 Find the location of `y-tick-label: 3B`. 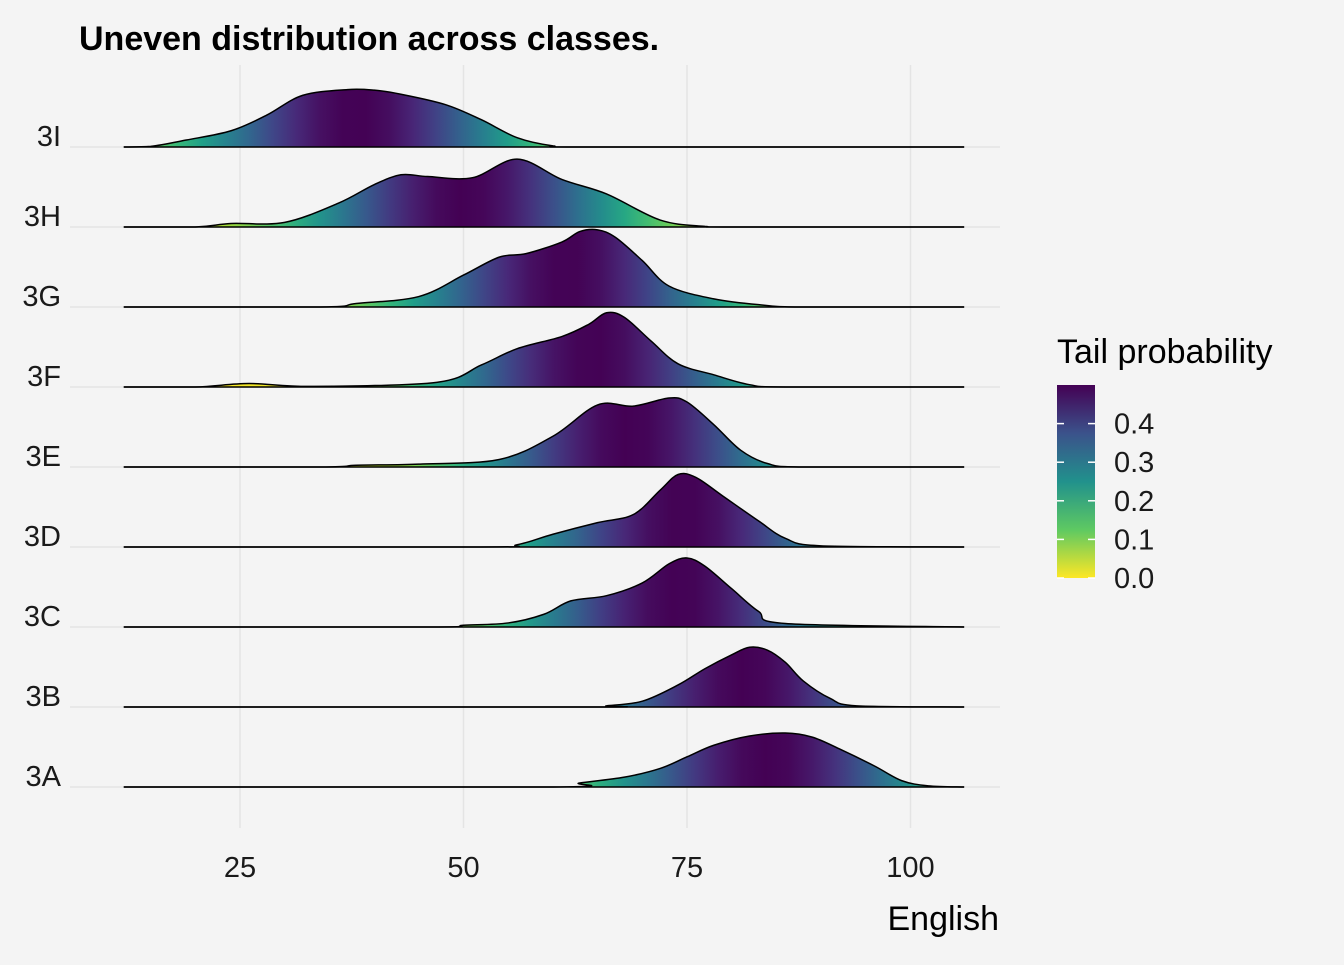

y-tick-label: 3B is located at coordinates (43, 697).